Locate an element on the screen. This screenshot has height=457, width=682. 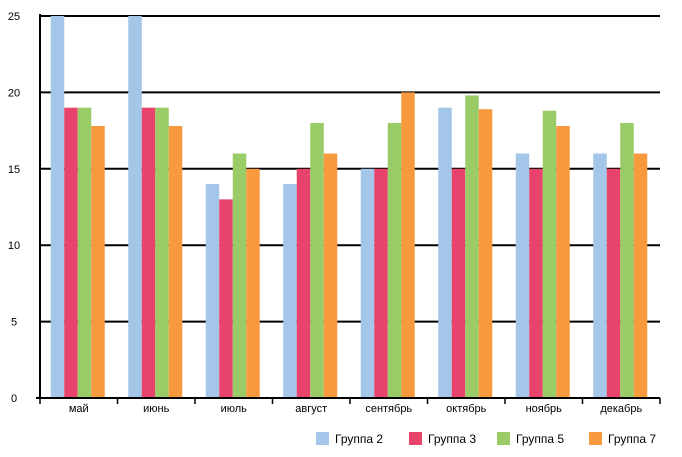
y-tick-label: 5 is located at coordinates (14, 323).